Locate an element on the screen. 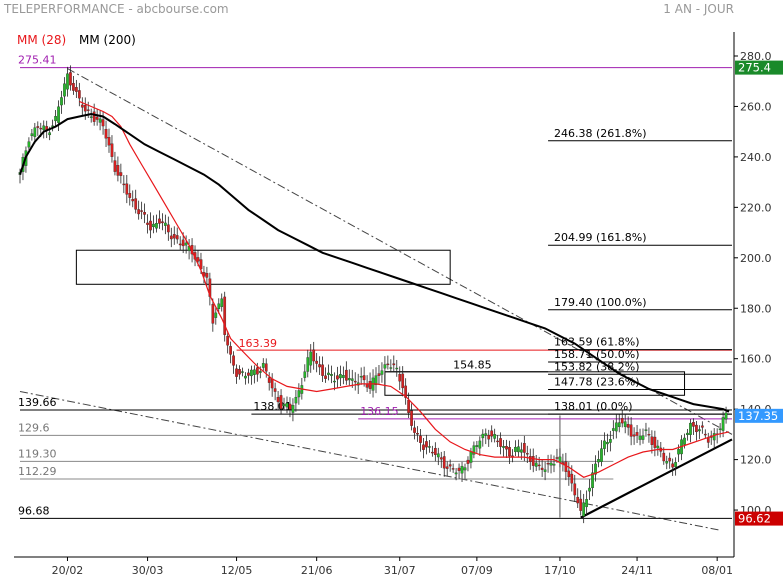 This screenshot has height=580, width=784. fib-label: 153.82 (38.2%) is located at coordinates (597, 366).